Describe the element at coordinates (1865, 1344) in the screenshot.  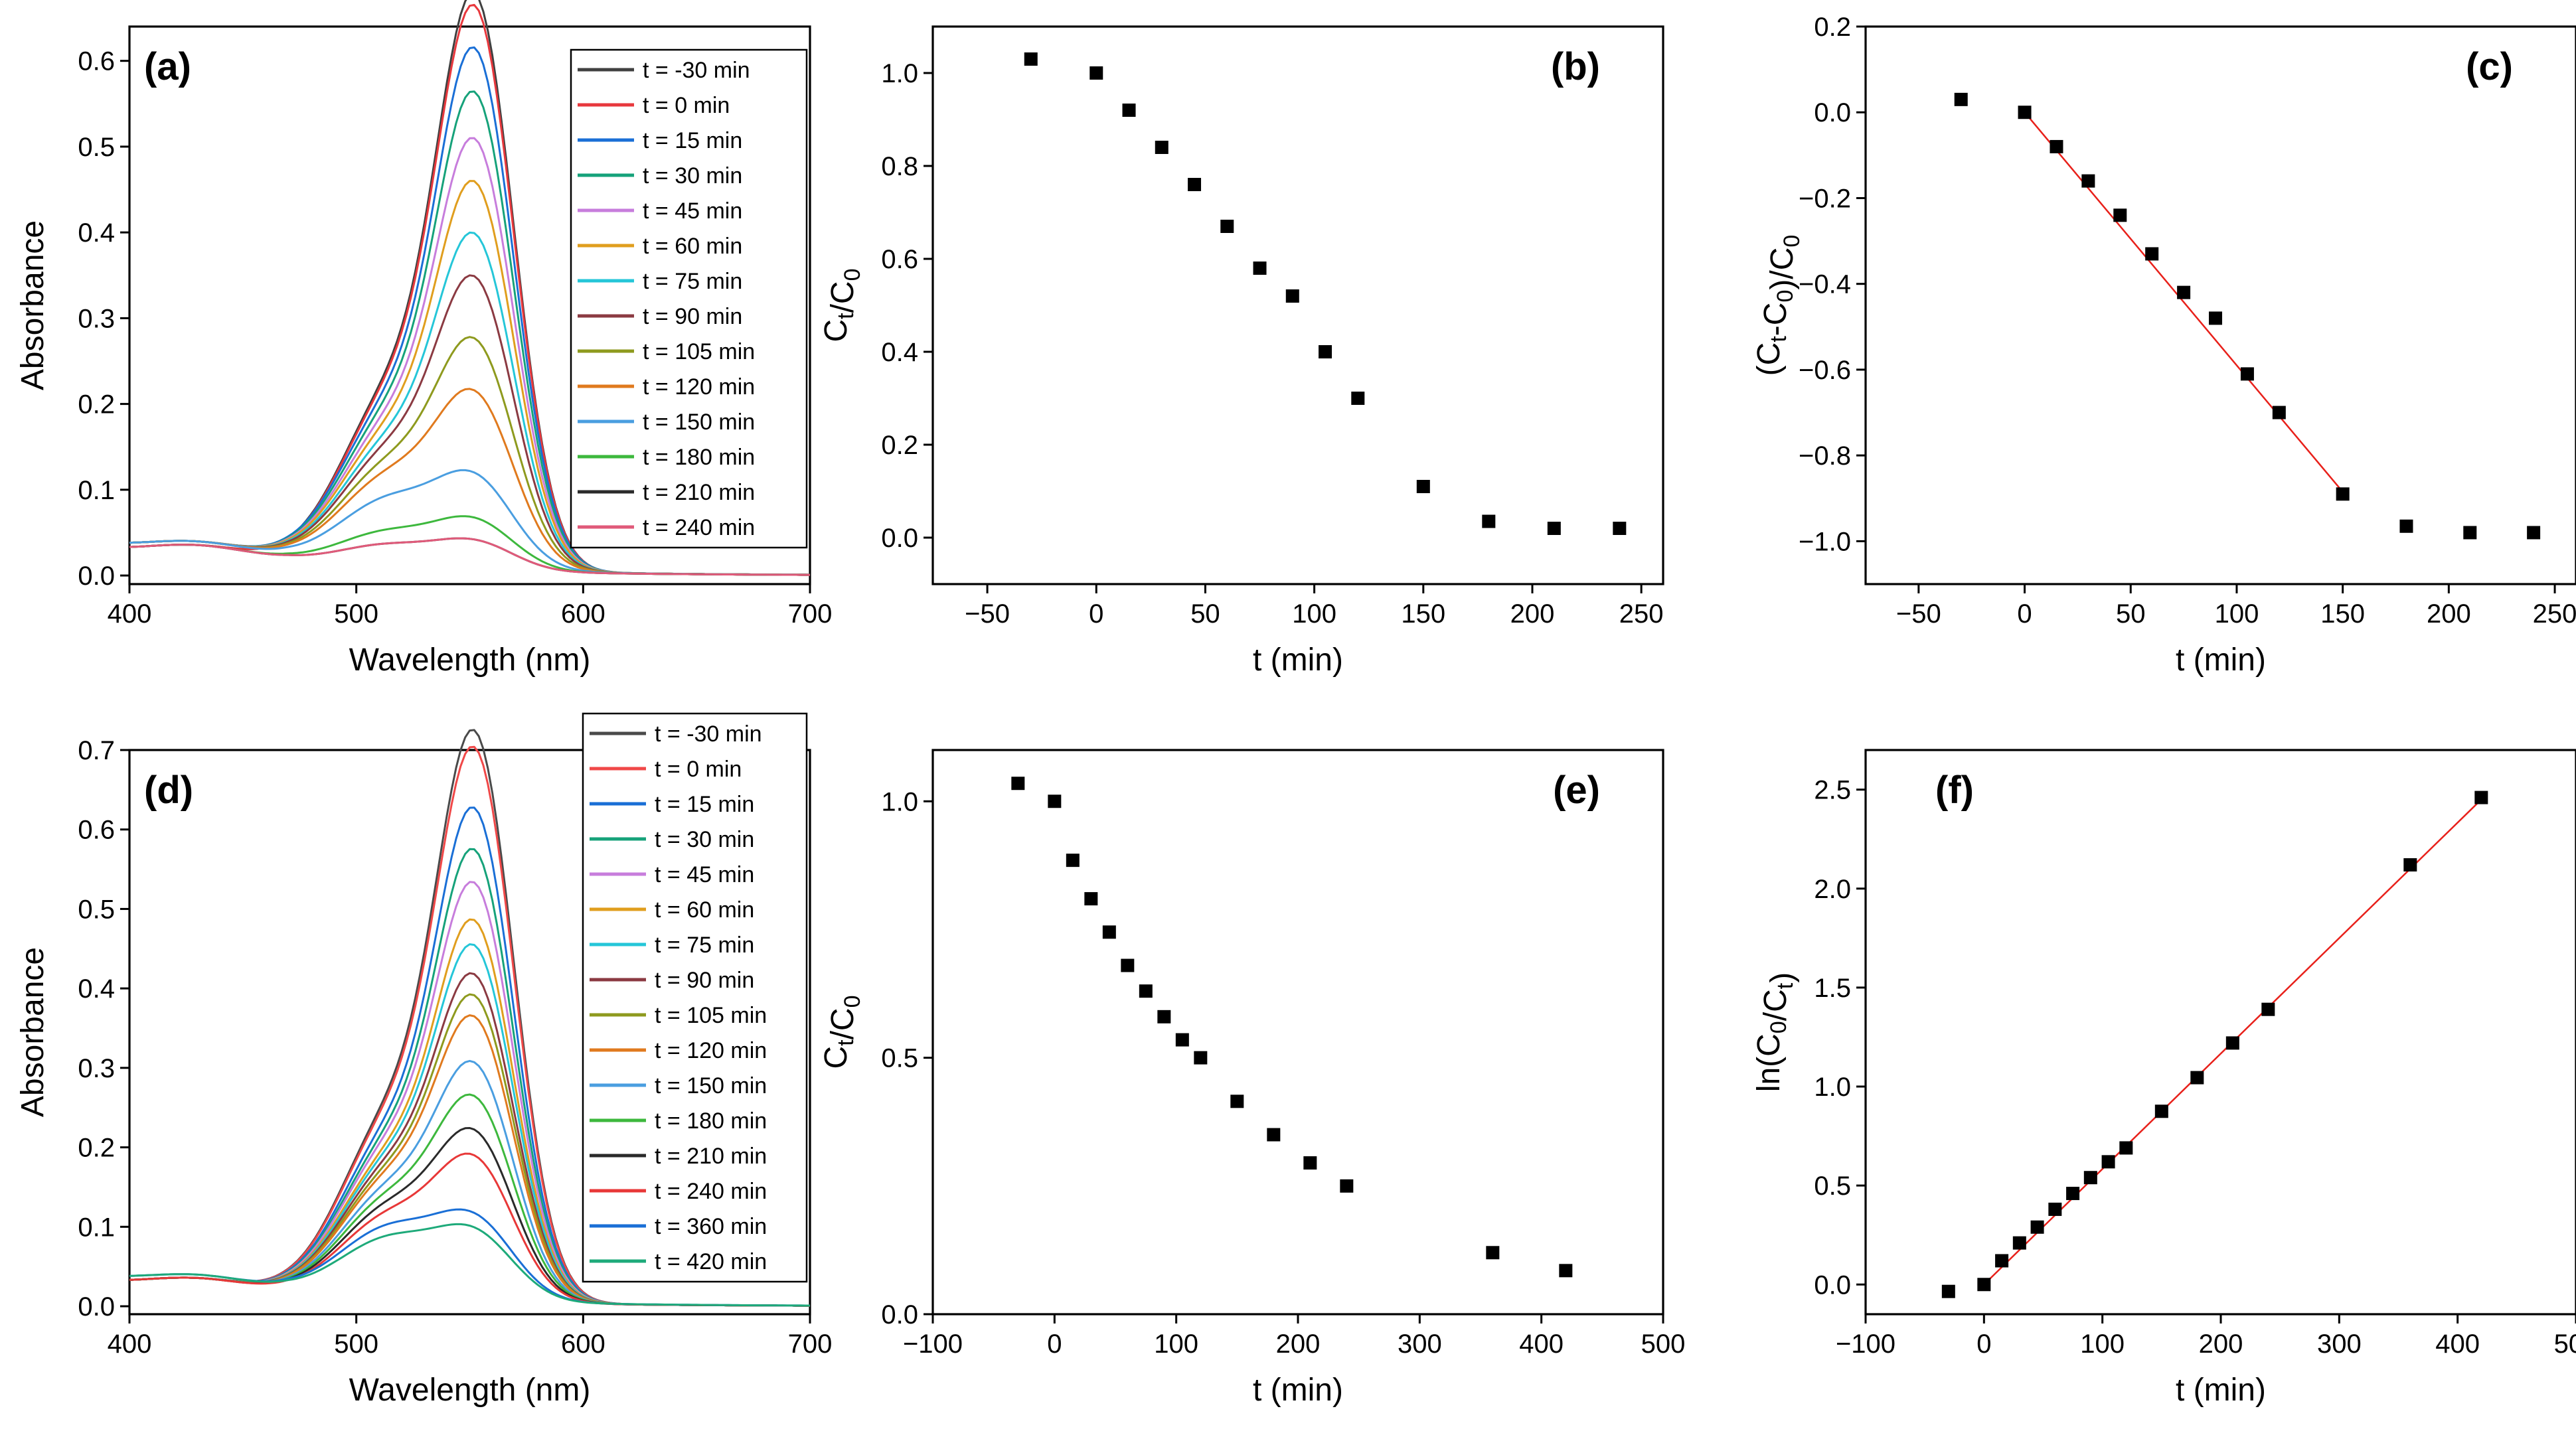
I see `x-tick-label: −100` at that location.